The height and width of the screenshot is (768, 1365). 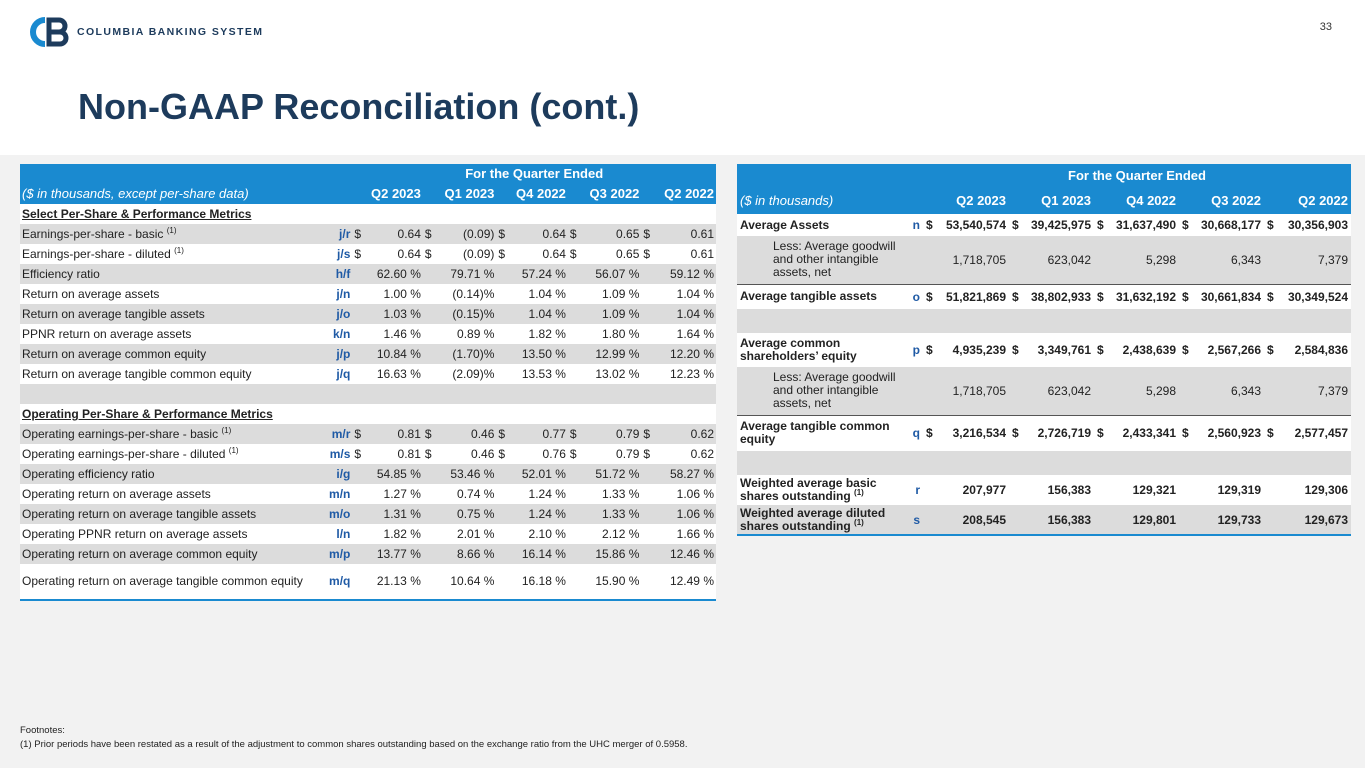 I want to click on cell-value: 16.14 %, so click(x=543, y=554).